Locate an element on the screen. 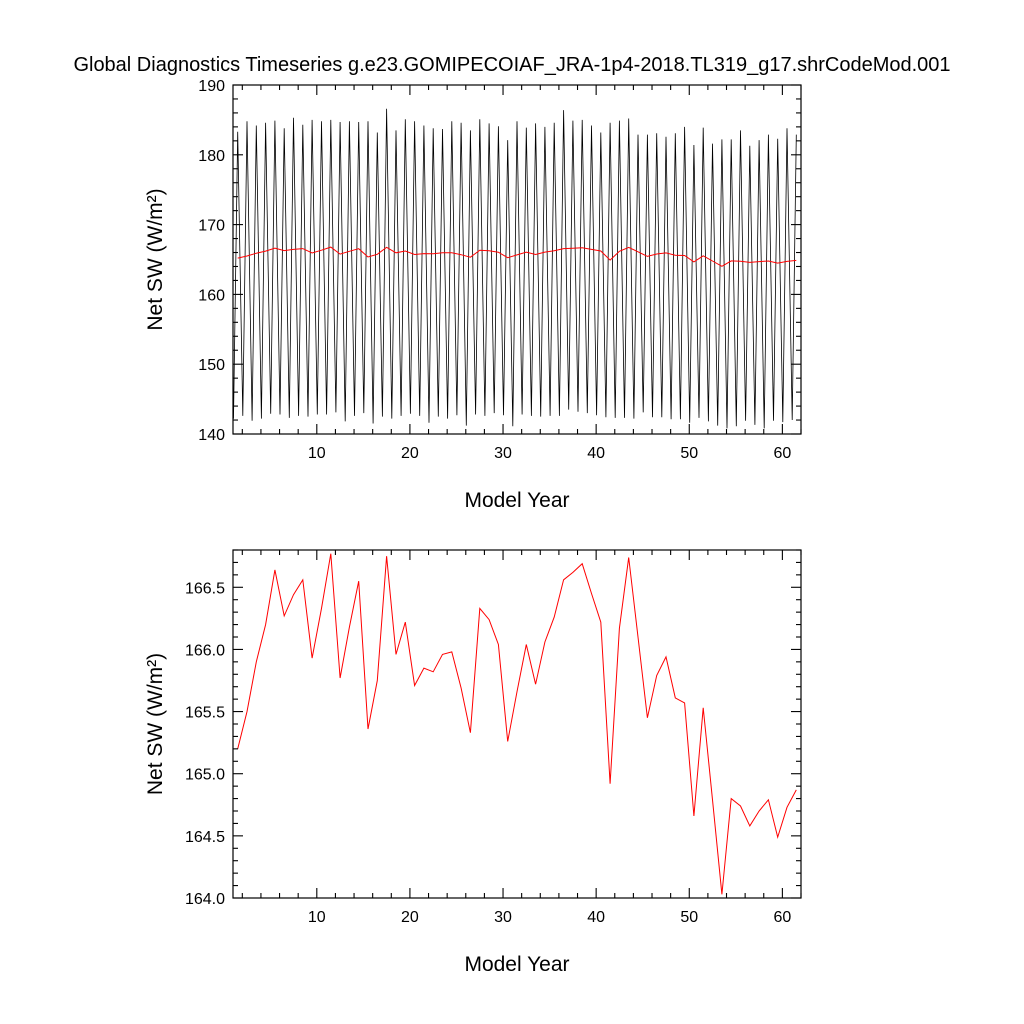 Image resolution: width=1024 pixels, height=1024 pixels. y-tick-label: 165.0 is located at coordinates (205, 775).